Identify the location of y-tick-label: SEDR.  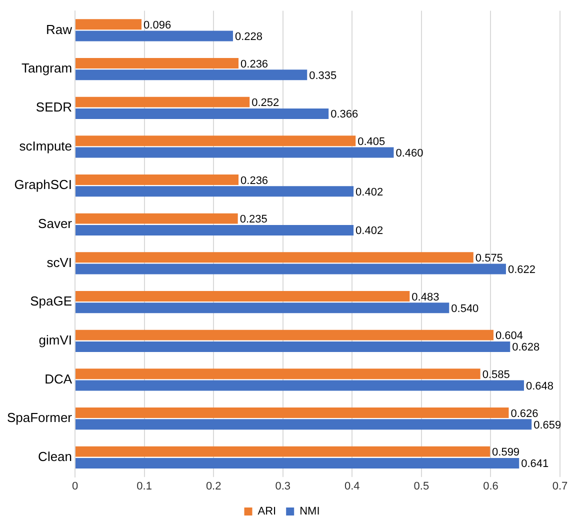
(54, 106).